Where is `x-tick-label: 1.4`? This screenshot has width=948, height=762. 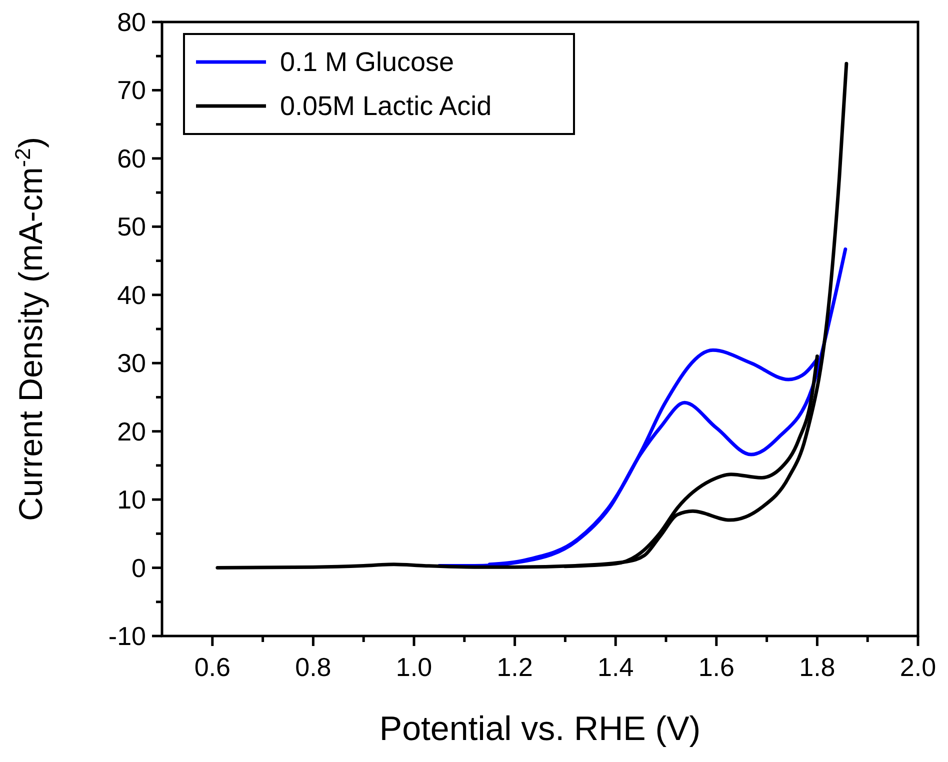 x-tick-label: 1.4 is located at coordinates (616, 667).